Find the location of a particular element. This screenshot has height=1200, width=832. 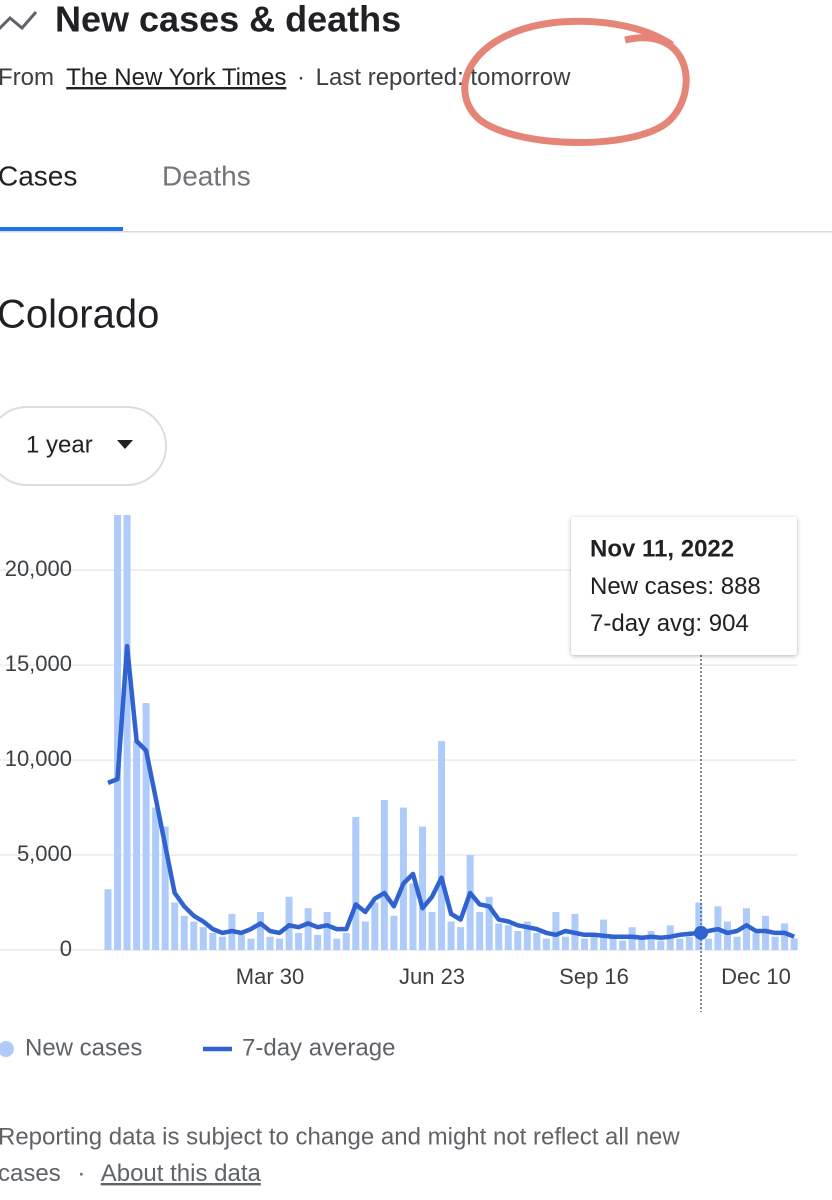

x-tick-label: Mar 30 is located at coordinates (270, 976).